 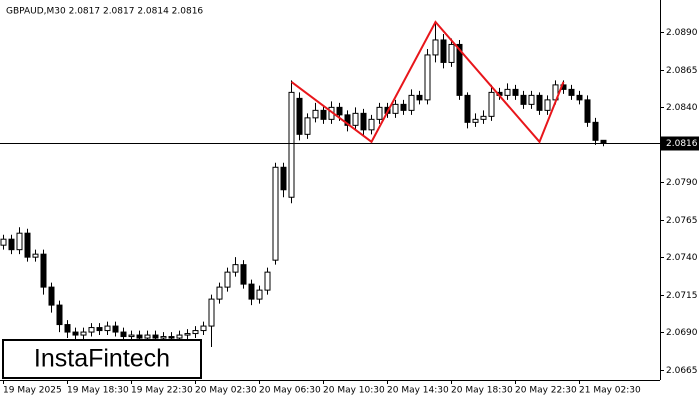 I want to click on x-tick-label: 20 May 18:30, so click(x=482, y=391).